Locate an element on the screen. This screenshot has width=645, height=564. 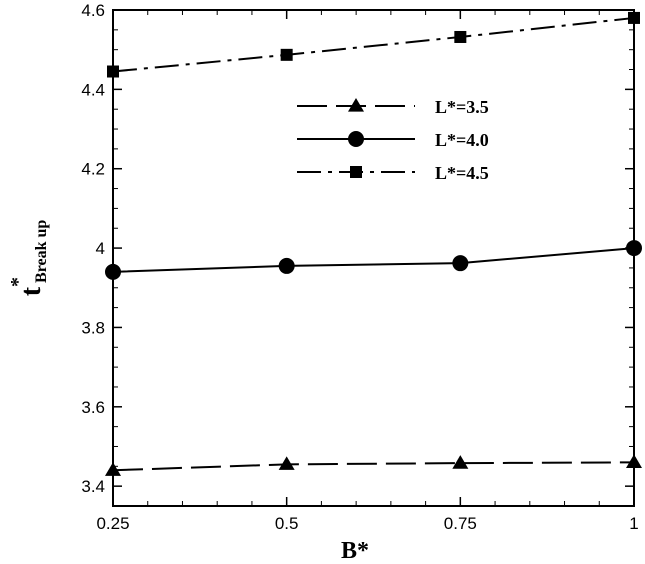
y-axis-title-subscript: Break up is located at coordinates (41, 251).